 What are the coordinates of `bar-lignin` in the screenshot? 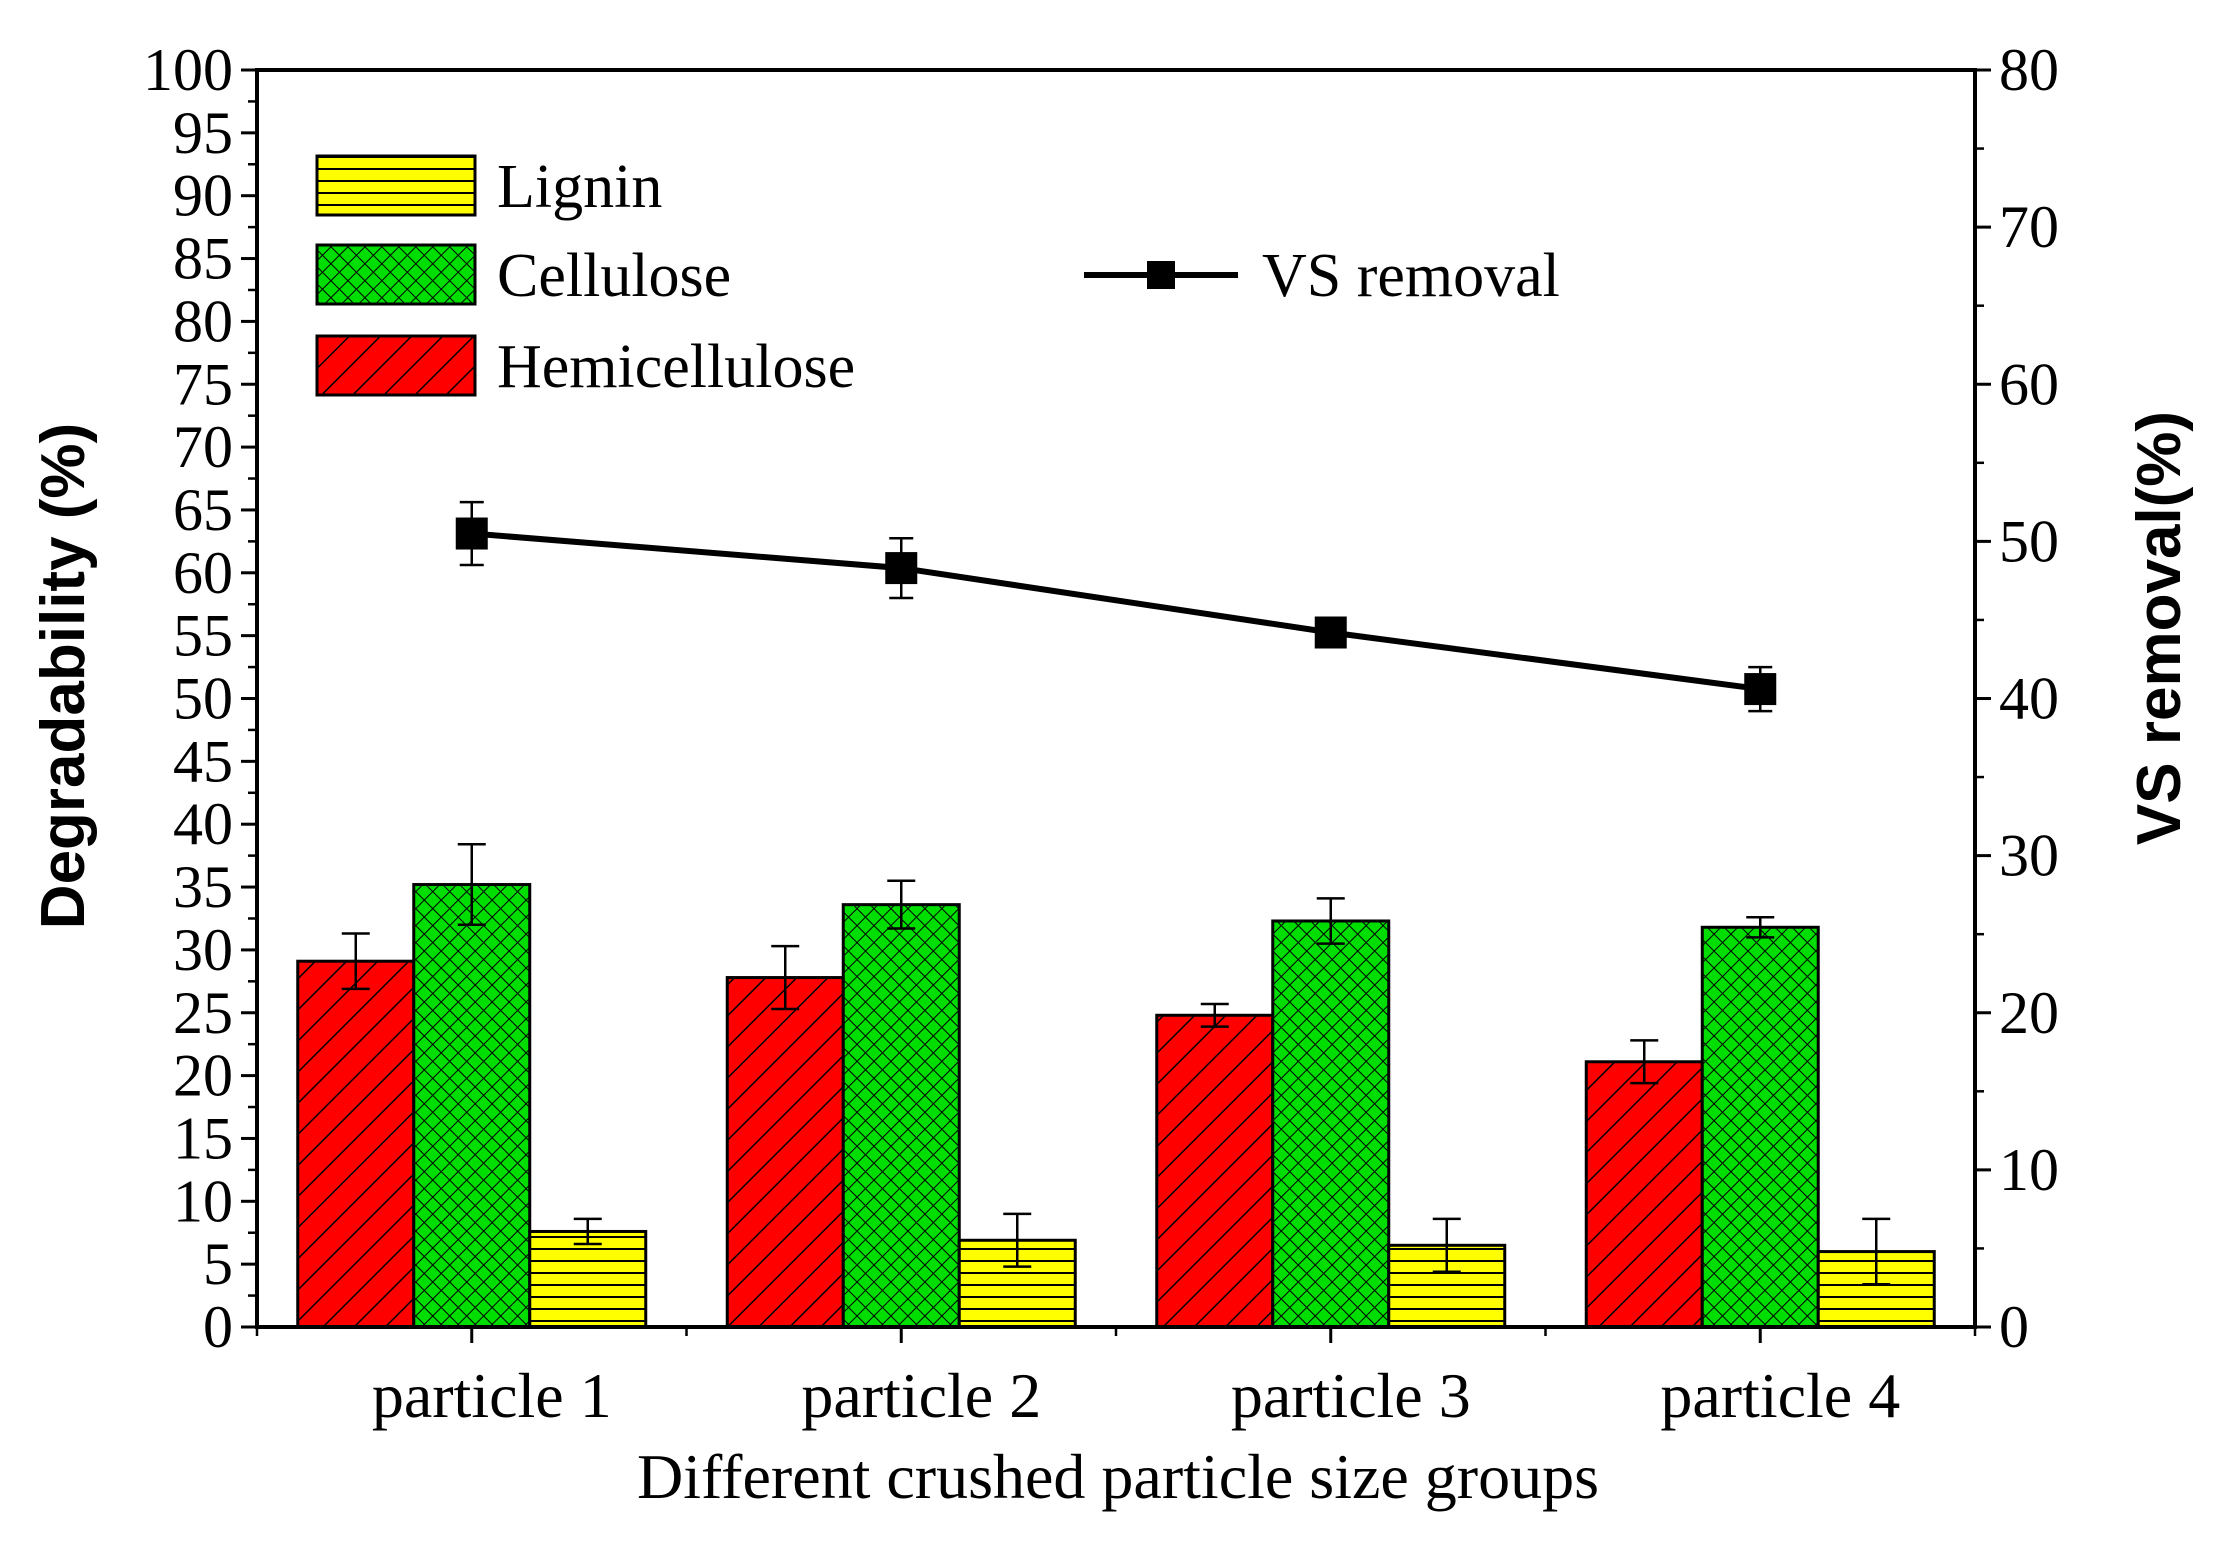 It's located at (588, 1279).